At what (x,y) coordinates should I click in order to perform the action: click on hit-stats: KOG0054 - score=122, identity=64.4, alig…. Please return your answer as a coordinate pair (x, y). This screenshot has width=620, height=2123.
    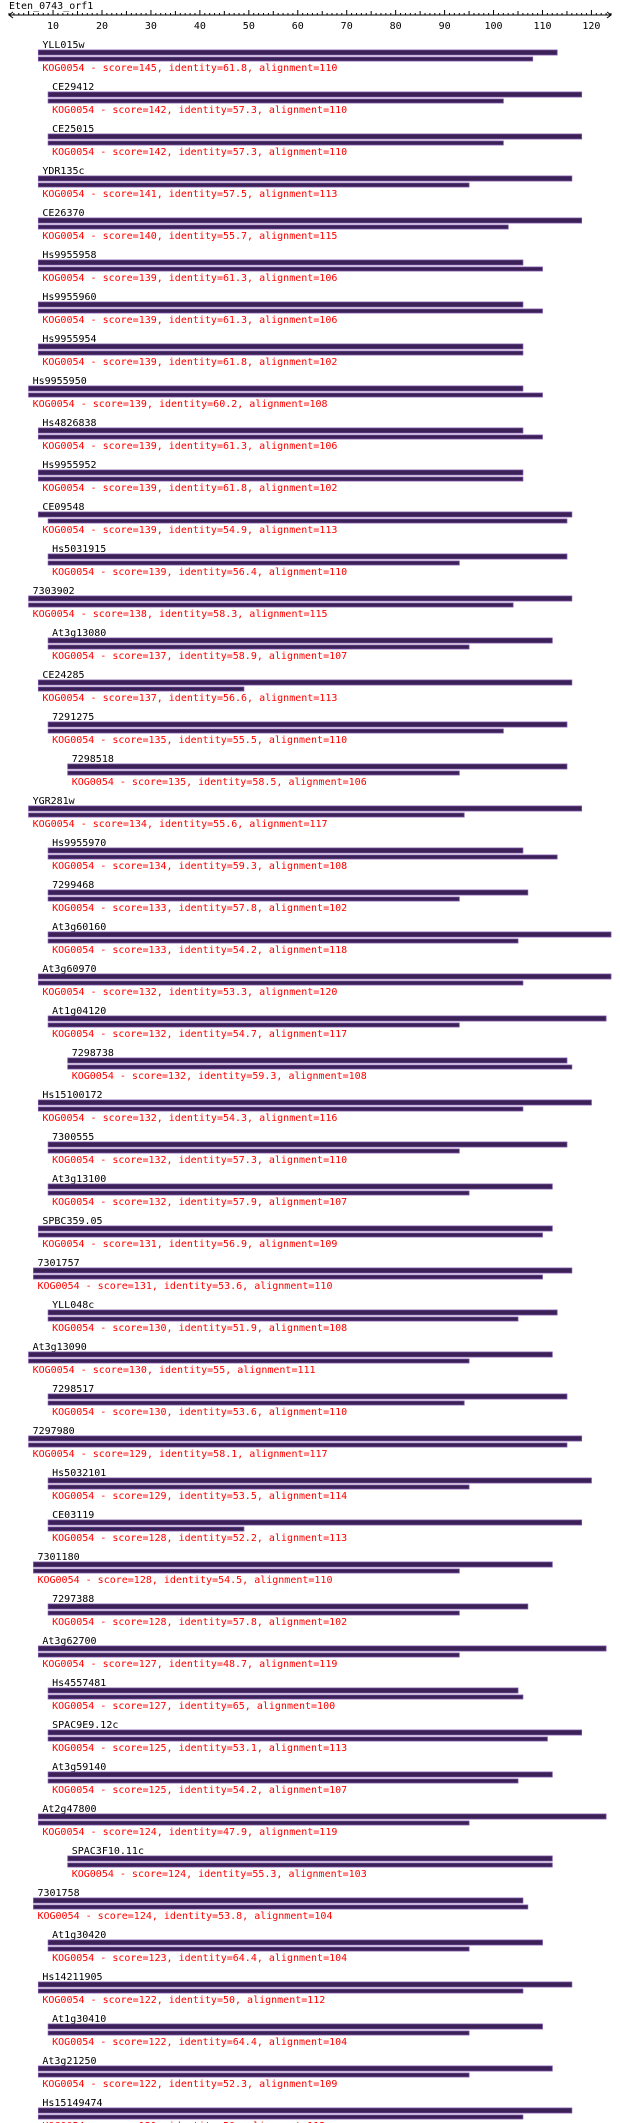
    Looking at the image, I should click on (199, 2042).